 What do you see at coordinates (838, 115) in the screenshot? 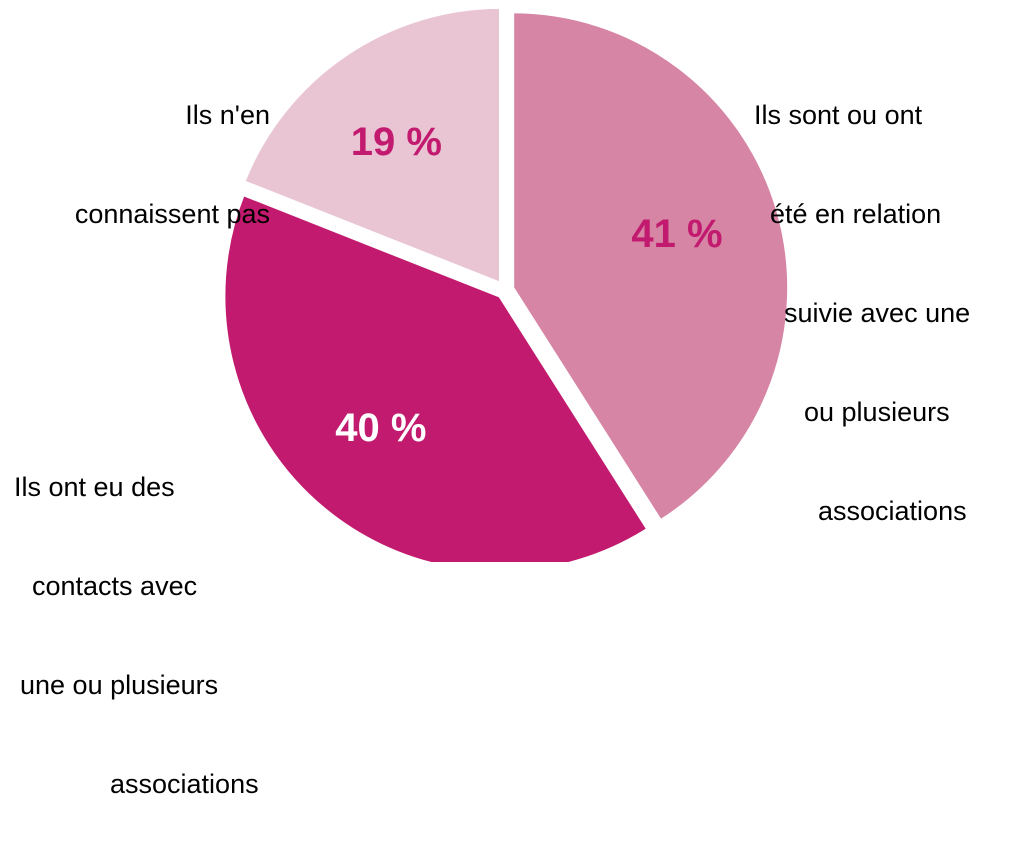
I see `label-line: Ils sont ou ont` at bounding box center [838, 115].